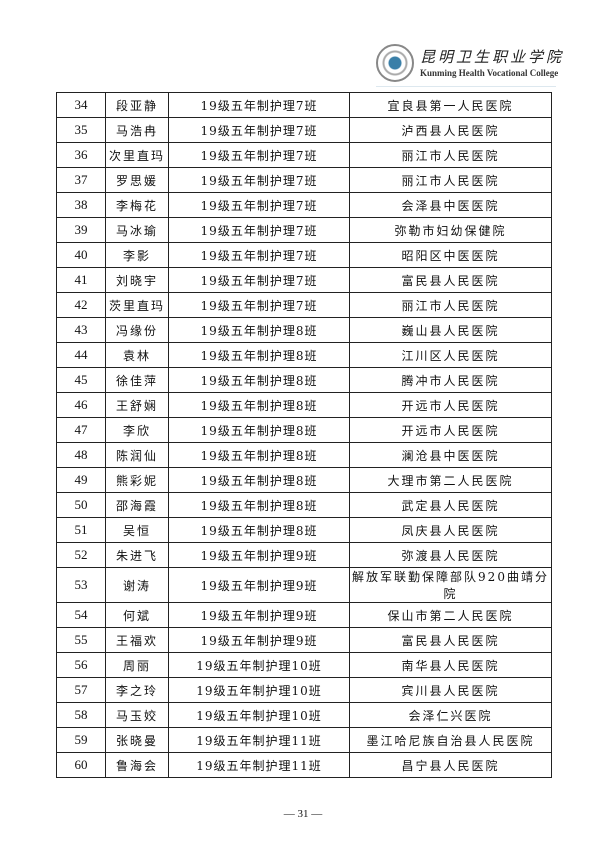 This screenshot has width=606, height=856. What do you see at coordinates (137, 455) in the screenshot?
I see `student-name: 陈润仙` at bounding box center [137, 455].